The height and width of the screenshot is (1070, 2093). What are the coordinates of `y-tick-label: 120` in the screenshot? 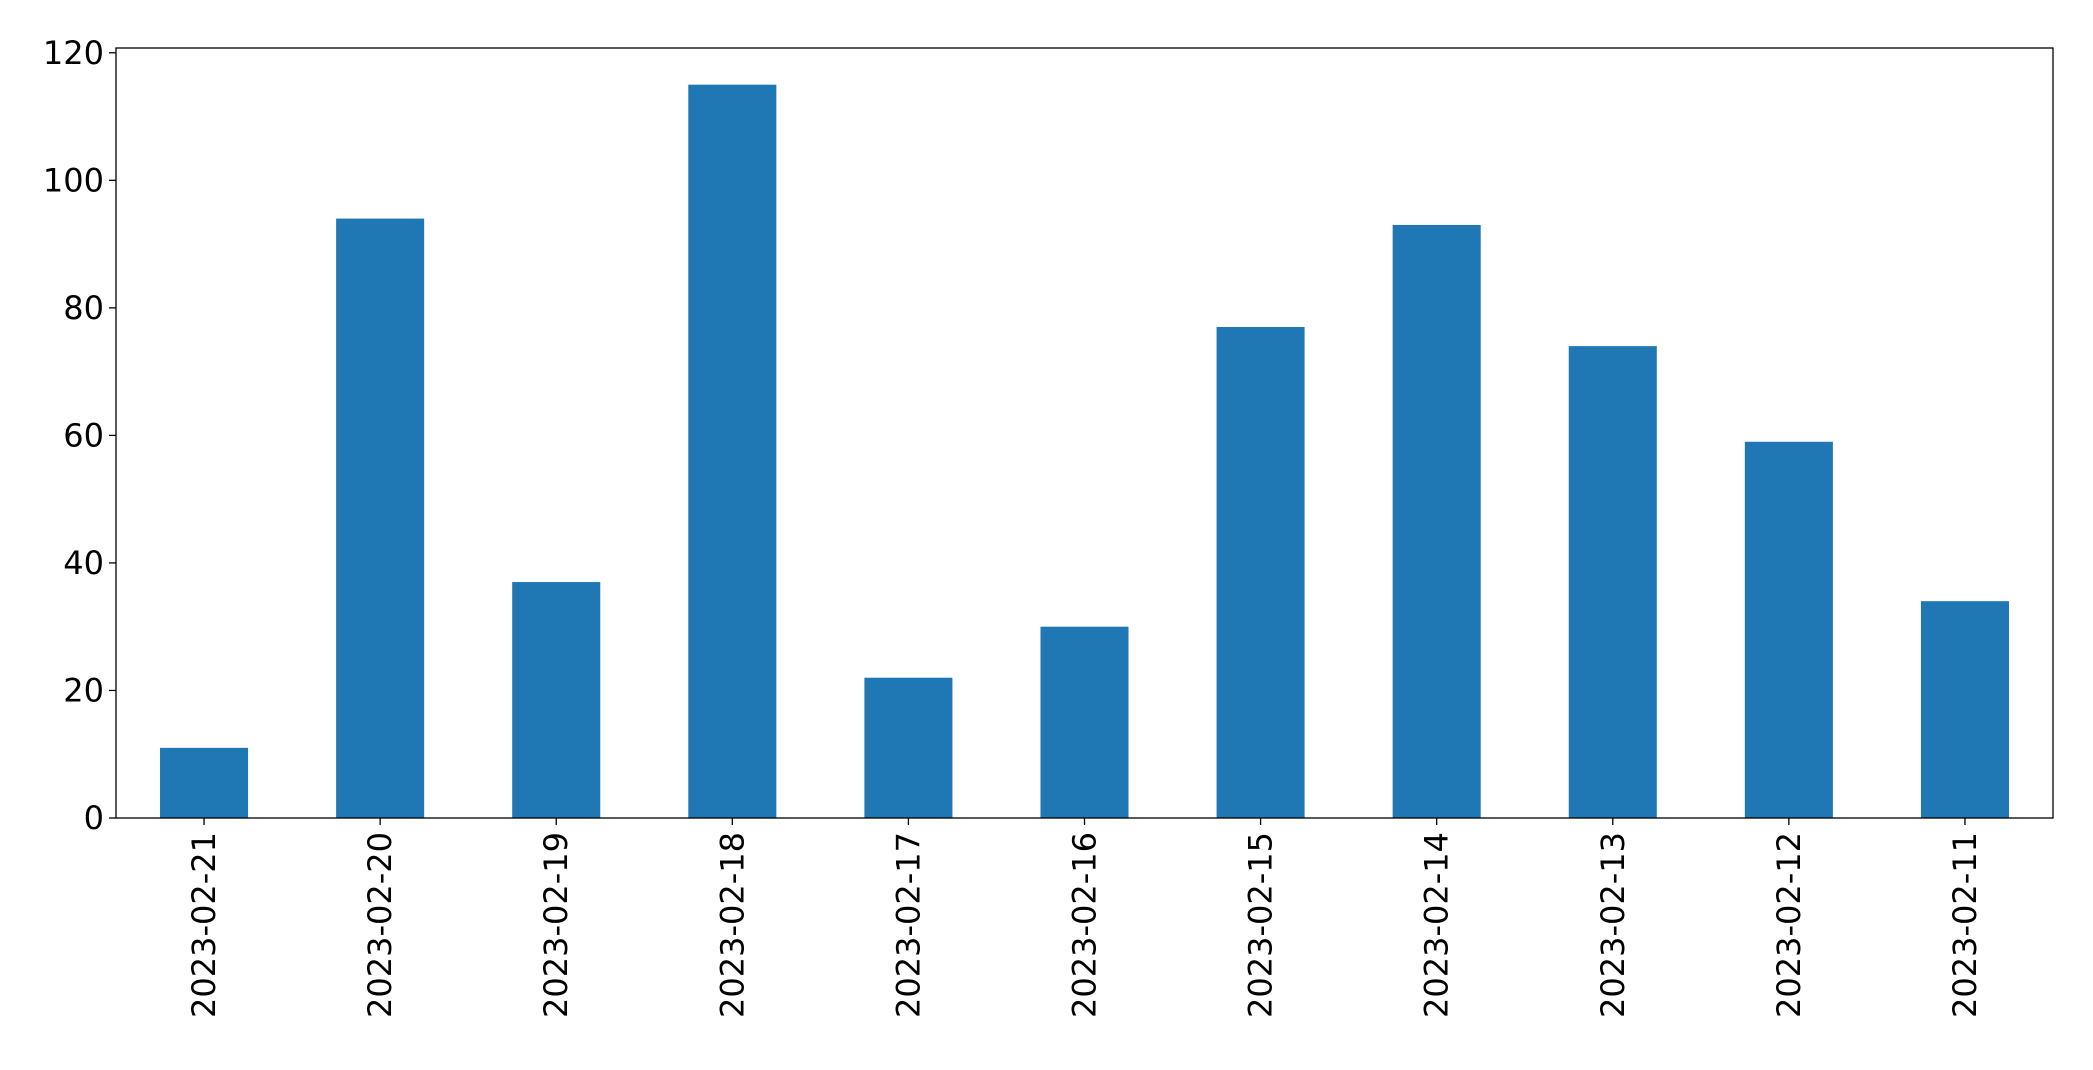 It's located at (73, 53).